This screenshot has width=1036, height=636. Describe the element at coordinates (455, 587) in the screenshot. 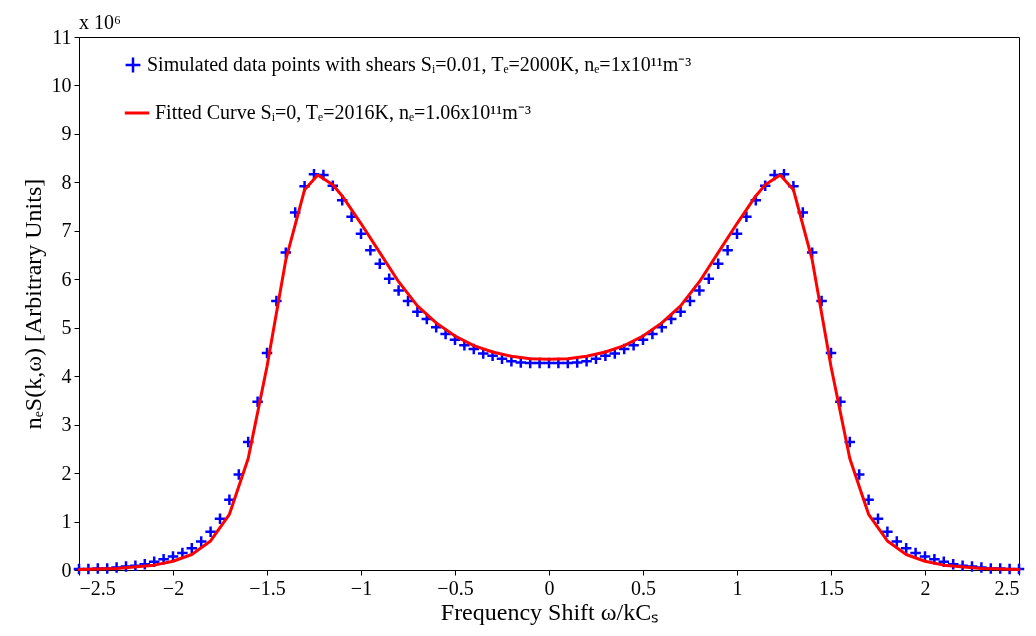

I see `x-tick-label: −0.5` at that location.